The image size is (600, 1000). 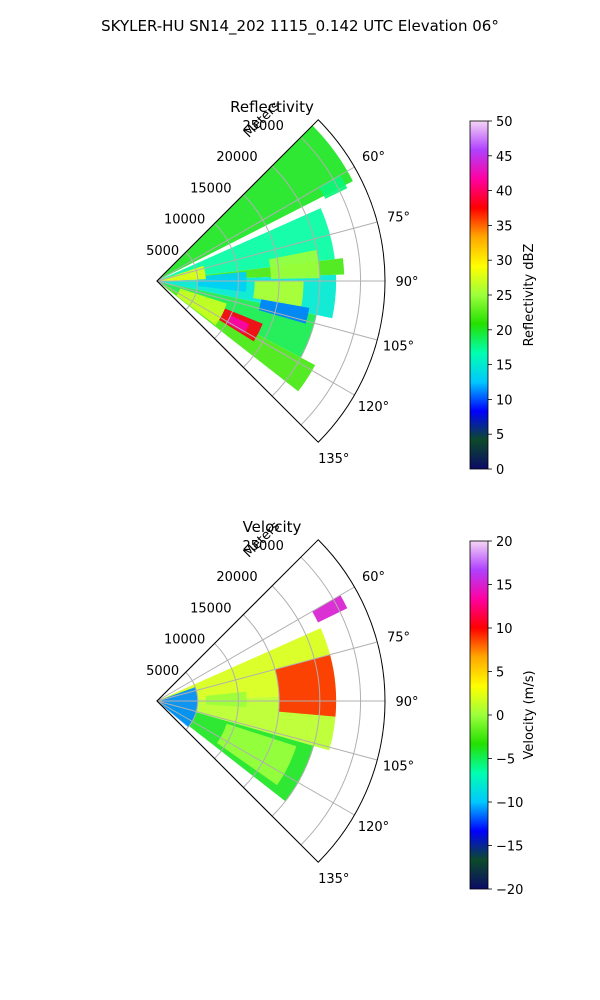 What do you see at coordinates (504, 192) in the screenshot?
I see `colorbar-tick-label: 40` at bounding box center [504, 192].